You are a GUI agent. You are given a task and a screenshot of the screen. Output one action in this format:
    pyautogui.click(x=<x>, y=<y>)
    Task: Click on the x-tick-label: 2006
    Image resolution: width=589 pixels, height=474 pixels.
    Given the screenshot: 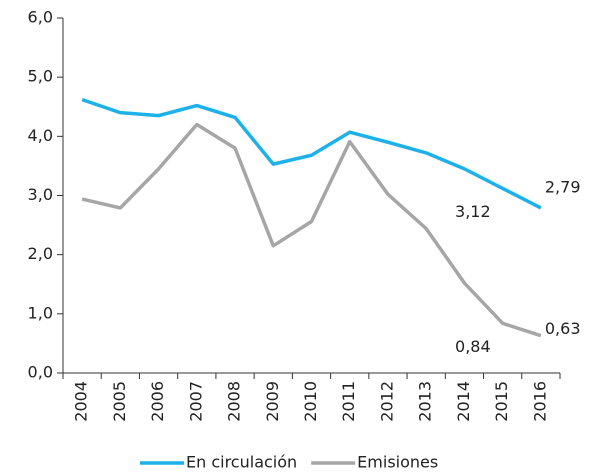 What is the action you would take?
    pyautogui.click(x=157, y=401)
    